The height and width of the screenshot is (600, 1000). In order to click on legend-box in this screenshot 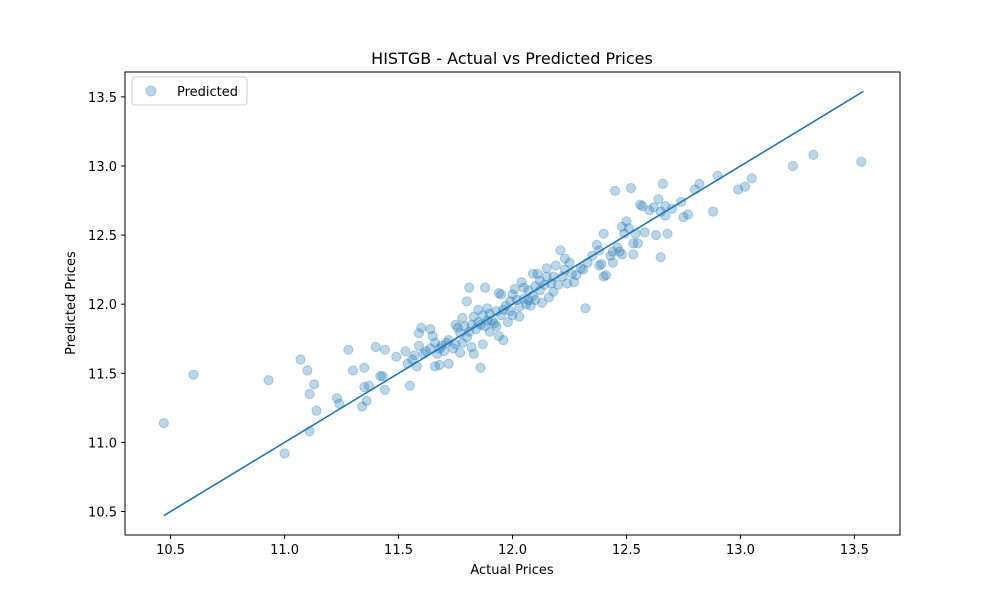, I will do `click(189, 91)`.